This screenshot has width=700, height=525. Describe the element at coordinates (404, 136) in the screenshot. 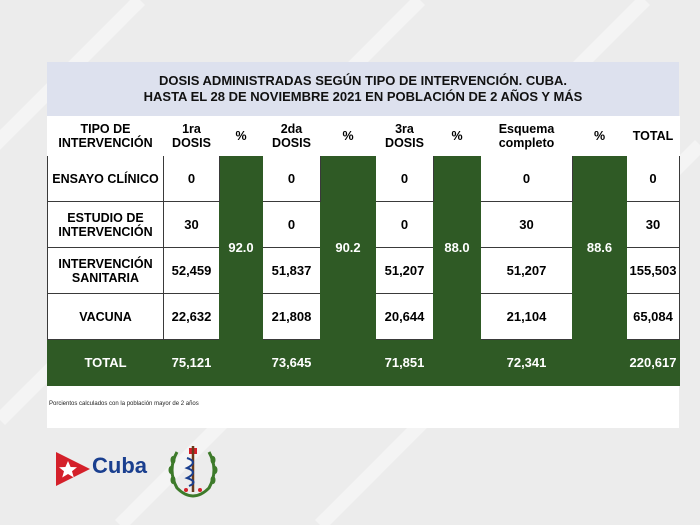

I see `header-3ra-dosis: 3ra DOSIS` at that location.